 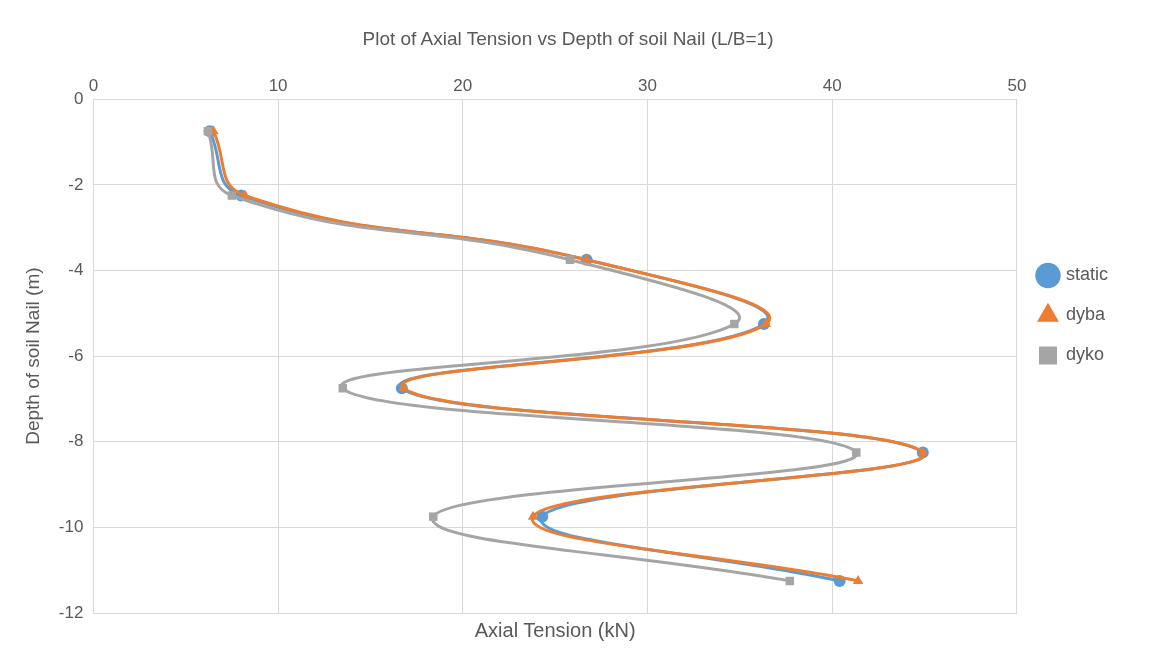 I want to click on y-tick-label: -8, so click(x=76, y=441).